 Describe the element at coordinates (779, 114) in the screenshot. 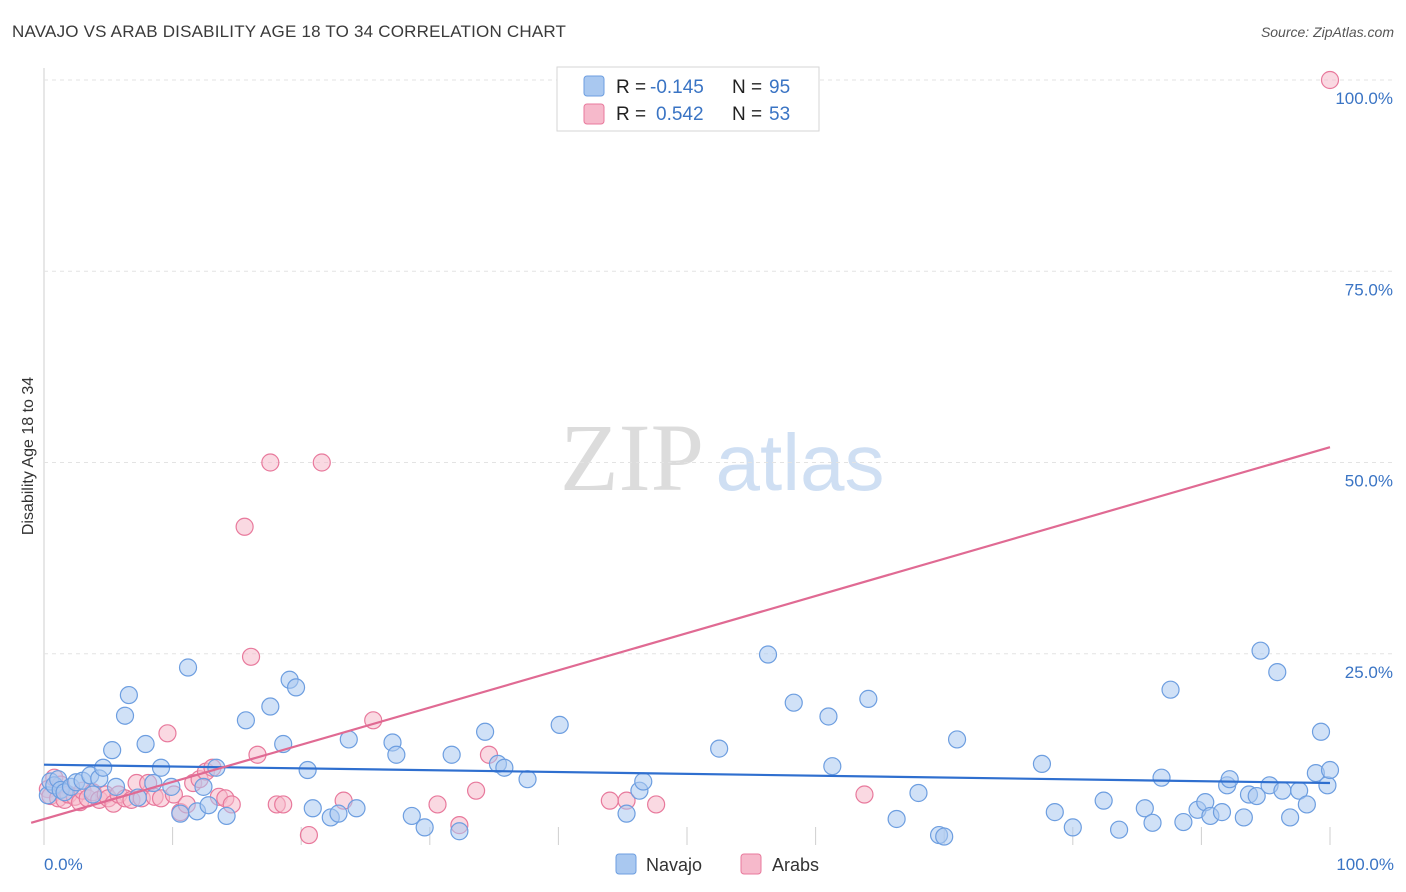

I see `arabs-n-value: 53` at that location.